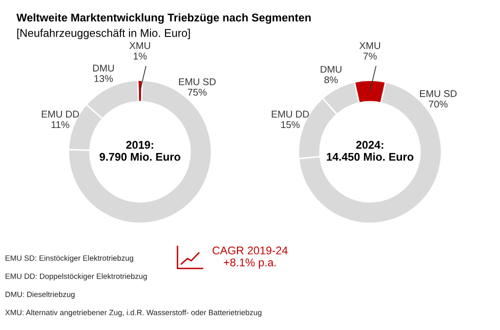 Image resolution: width=500 pixels, height=330 pixels. I want to click on data-label: 8%, so click(331, 80).